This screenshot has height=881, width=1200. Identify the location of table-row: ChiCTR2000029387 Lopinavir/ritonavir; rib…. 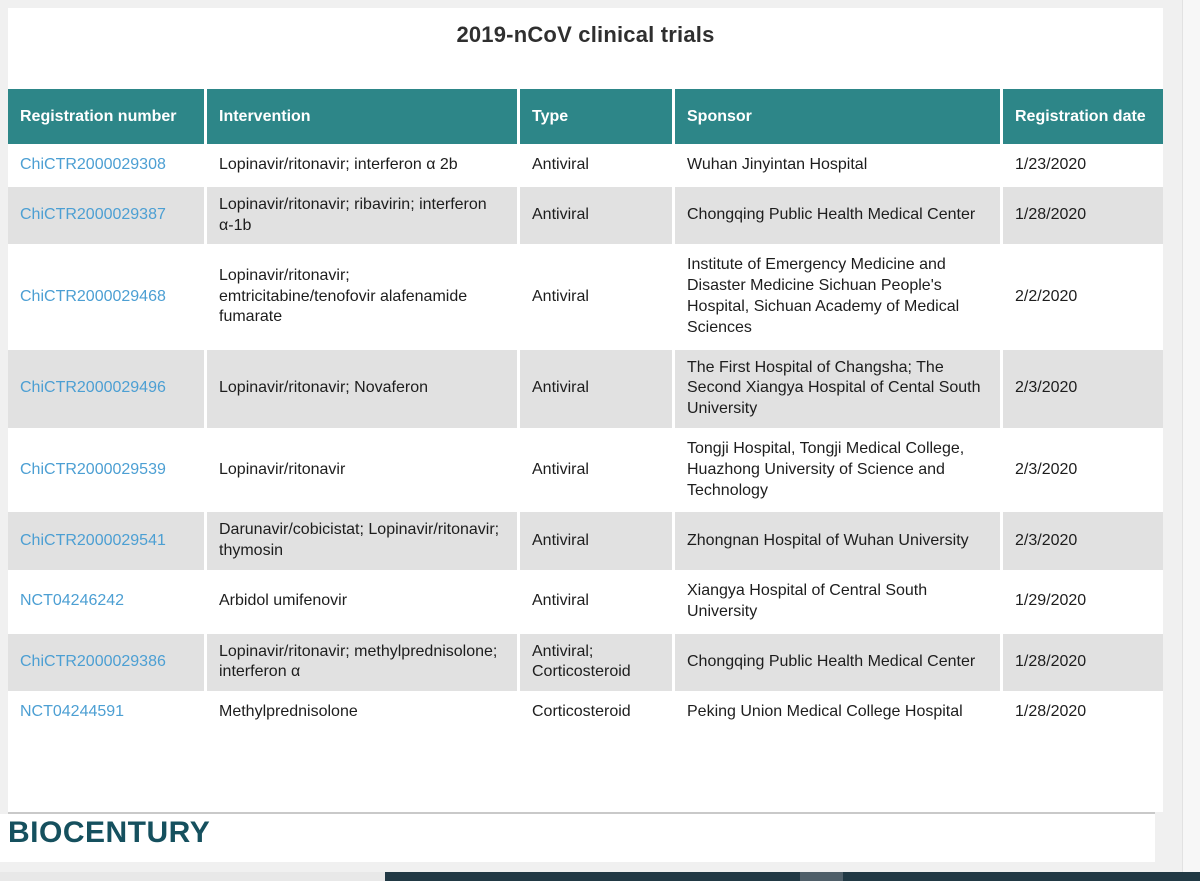
(585, 215).